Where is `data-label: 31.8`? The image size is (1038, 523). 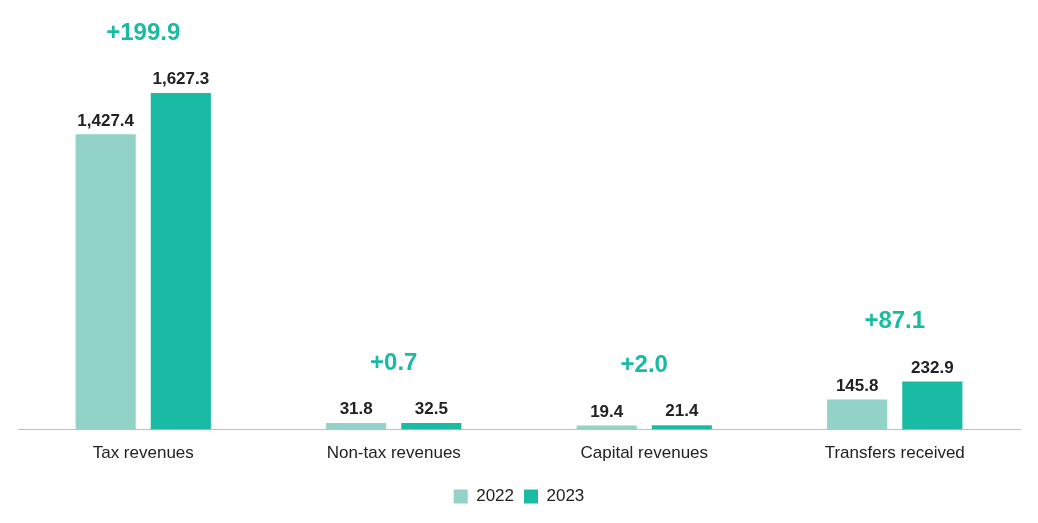
data-label: 31.8 is located at coordinates (356, 409).